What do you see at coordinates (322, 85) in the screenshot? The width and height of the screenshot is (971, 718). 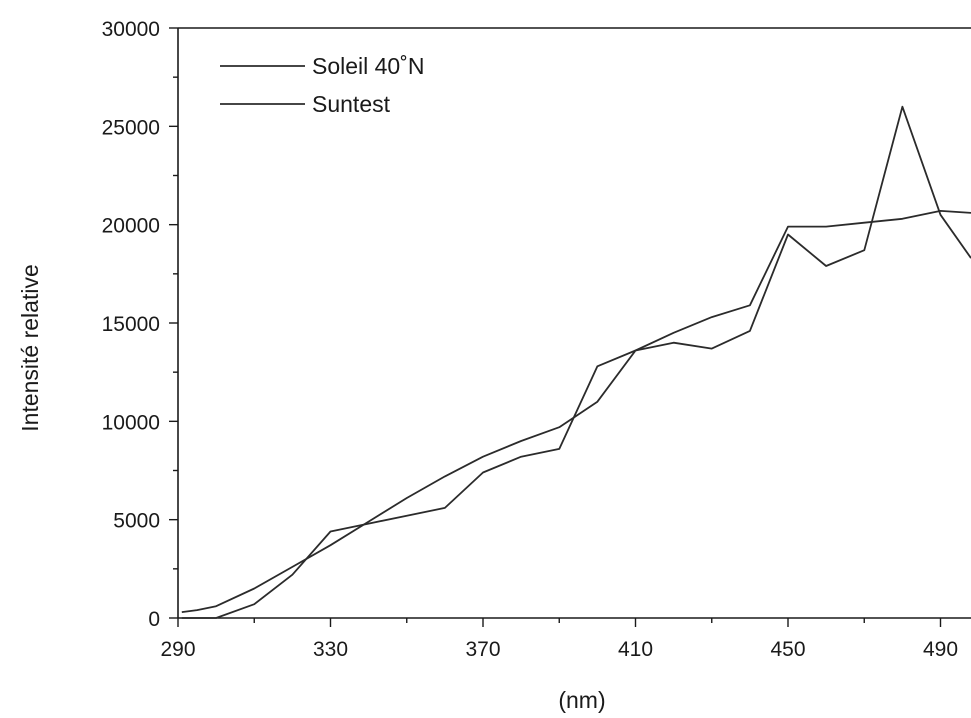 I see `legend: Soleil 40˚N Suntest` at bounding box center [322, 85].